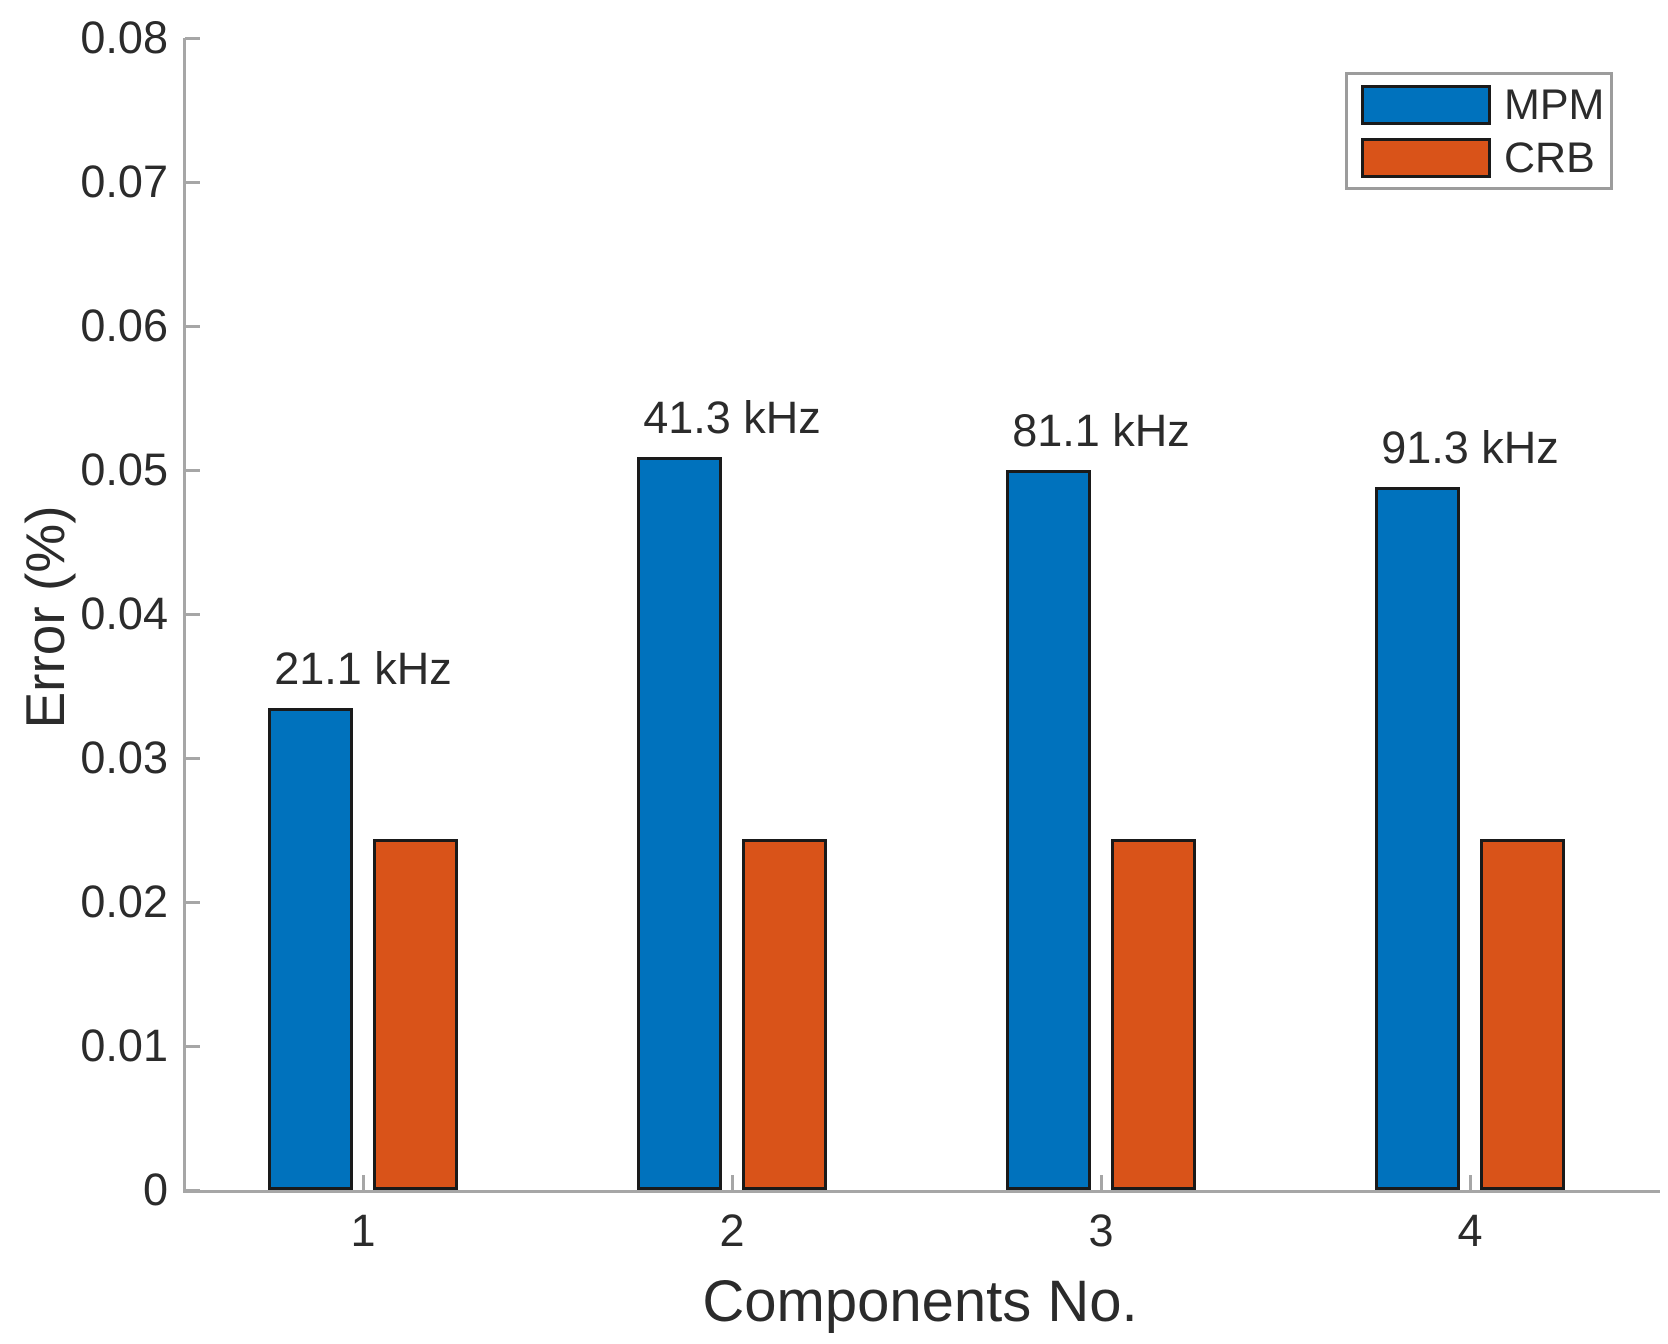  What do you see at coordinates (921, 1191) in the screenshot?
I see `x-axis-spine` at bounding box center [921, 1191].